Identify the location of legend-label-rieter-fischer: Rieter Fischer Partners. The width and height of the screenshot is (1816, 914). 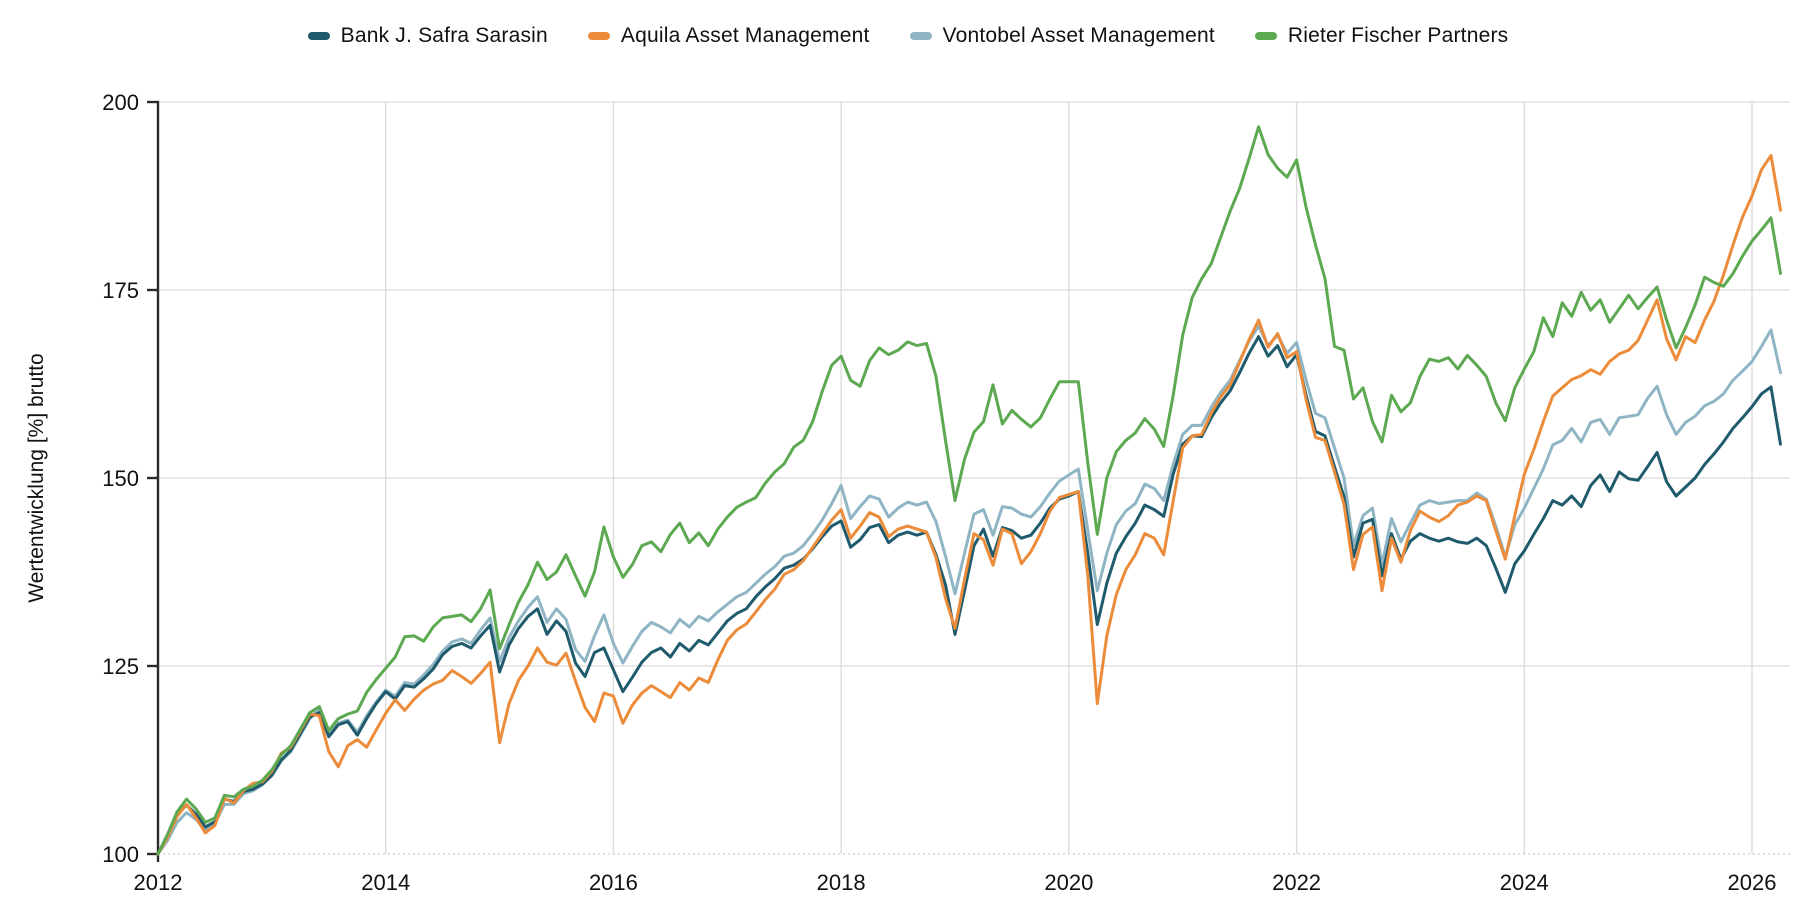
(1398, 35).